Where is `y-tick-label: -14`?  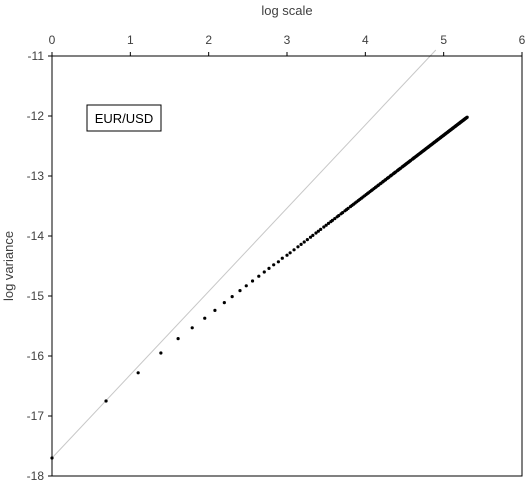
y-tick-label: -14 is located at coordinates (36, 236).